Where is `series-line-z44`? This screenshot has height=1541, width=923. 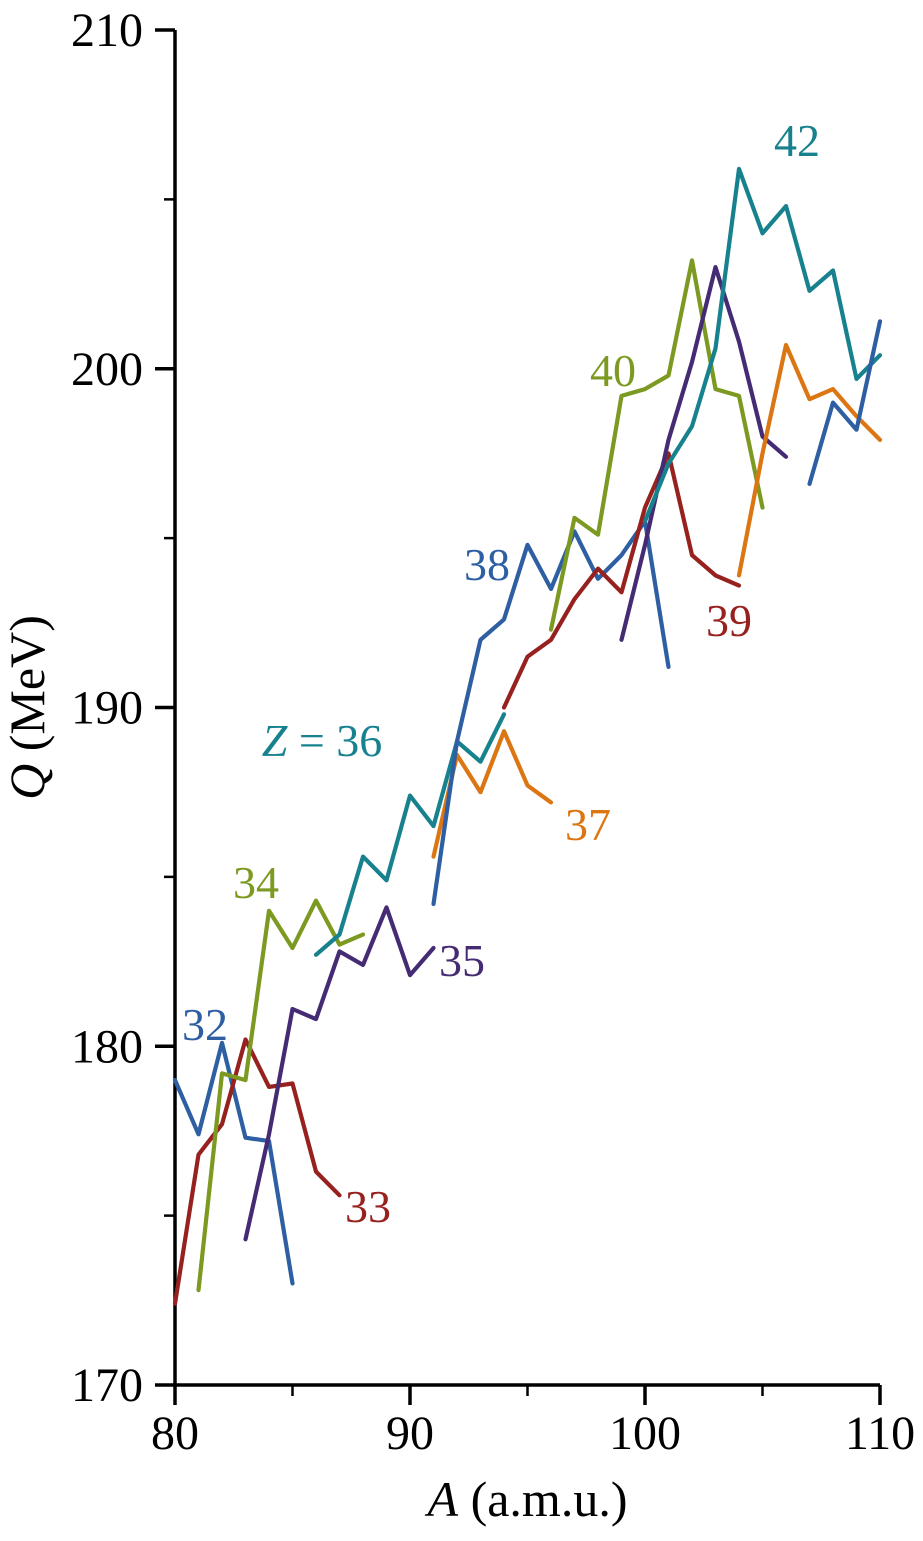
series-line-z44 is located at coordinates (845, 402).